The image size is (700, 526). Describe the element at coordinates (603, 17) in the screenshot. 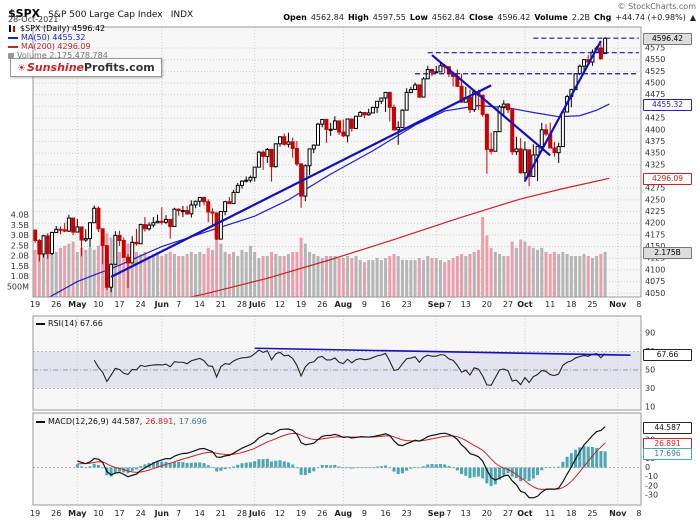

I see `chg-label: Chg` at that location.